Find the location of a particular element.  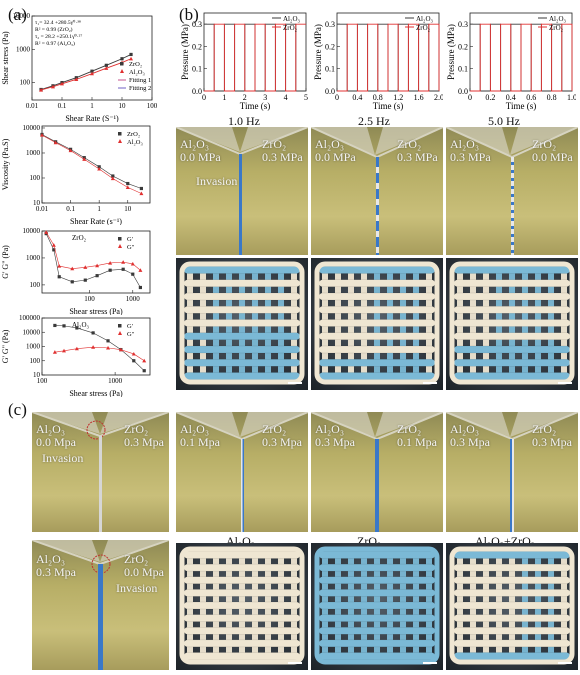

x-tick-label: 0.2 is located at coordinates (490, 97).